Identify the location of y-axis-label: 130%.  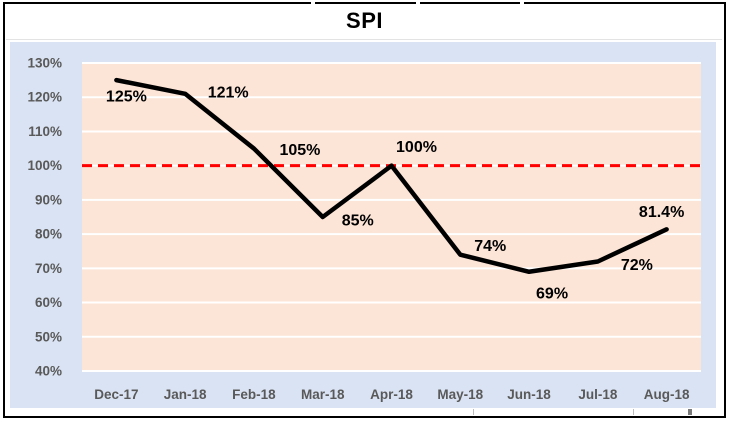
(44, 63).